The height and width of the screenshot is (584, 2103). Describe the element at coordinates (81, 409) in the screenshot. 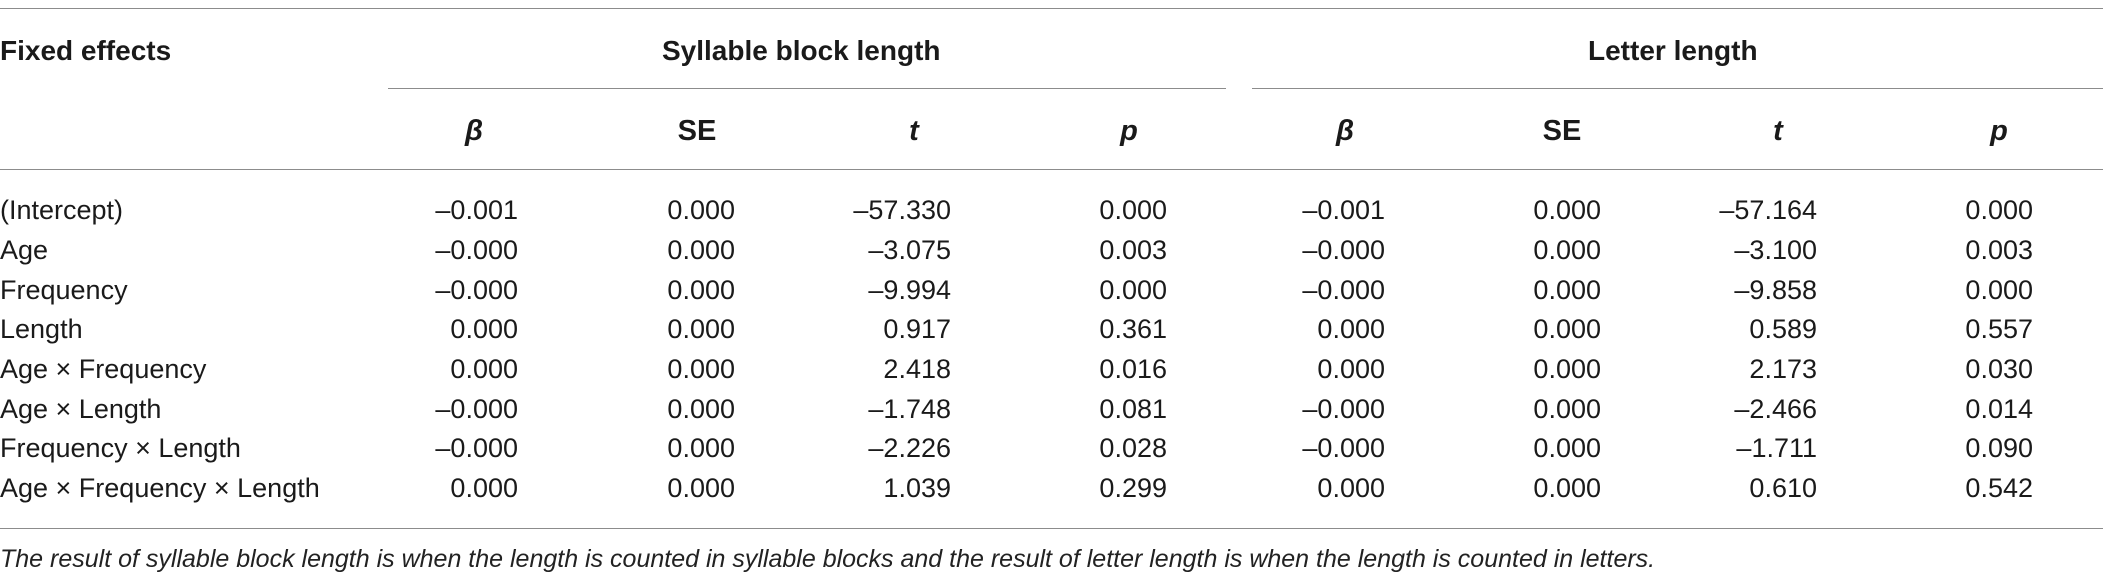

I see `row-label: Age × Length` at that location.